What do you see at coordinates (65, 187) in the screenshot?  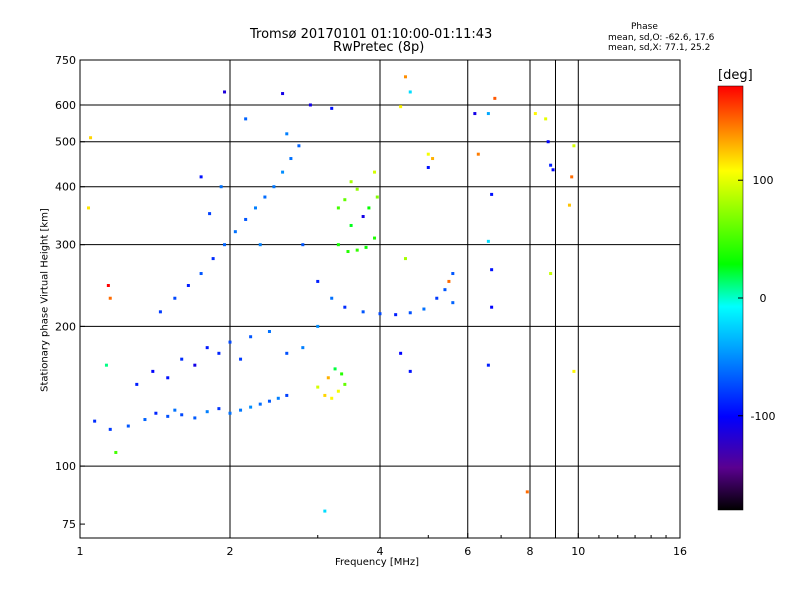 I see `y-tick-label: 400` at bounding box center [65, 187].